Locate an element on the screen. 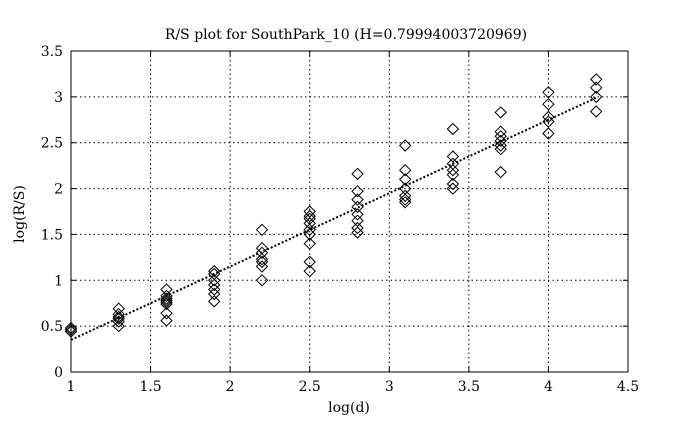 This screenshot has height=430, width=686. y-axis-label: log(R/S) is located at coordinates (20, 214).